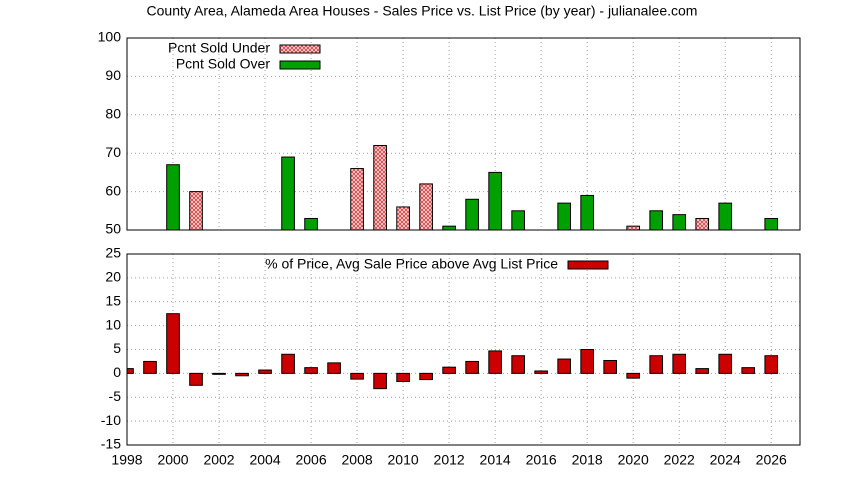 The width and height of the screenshot is (844, 480). What do you see at coordinates (172, 460) in the screenshot?
I see `x-tick-label: 2000` at bounding box center [172, 460].